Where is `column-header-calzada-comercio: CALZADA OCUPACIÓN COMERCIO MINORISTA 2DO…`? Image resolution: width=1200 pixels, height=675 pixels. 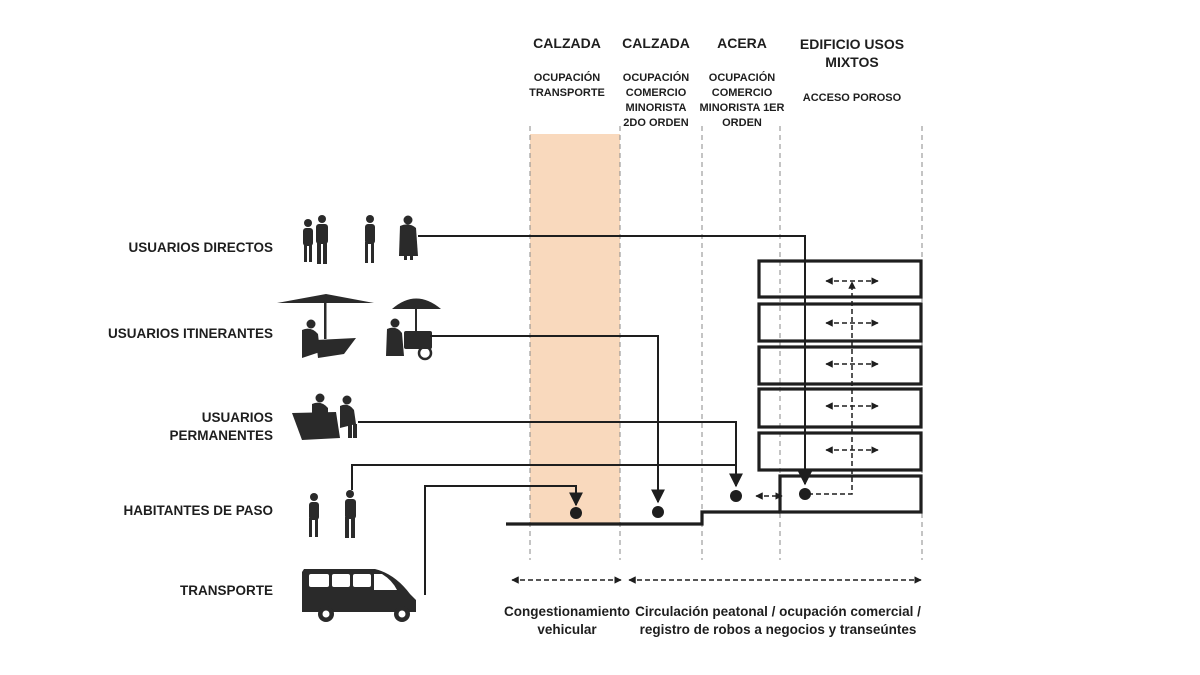 column-header-calzada-comercio: CALZADA OCUPACIÓN COMERCIO MINORISTA 2DO… is located at coordinates (656, 82).